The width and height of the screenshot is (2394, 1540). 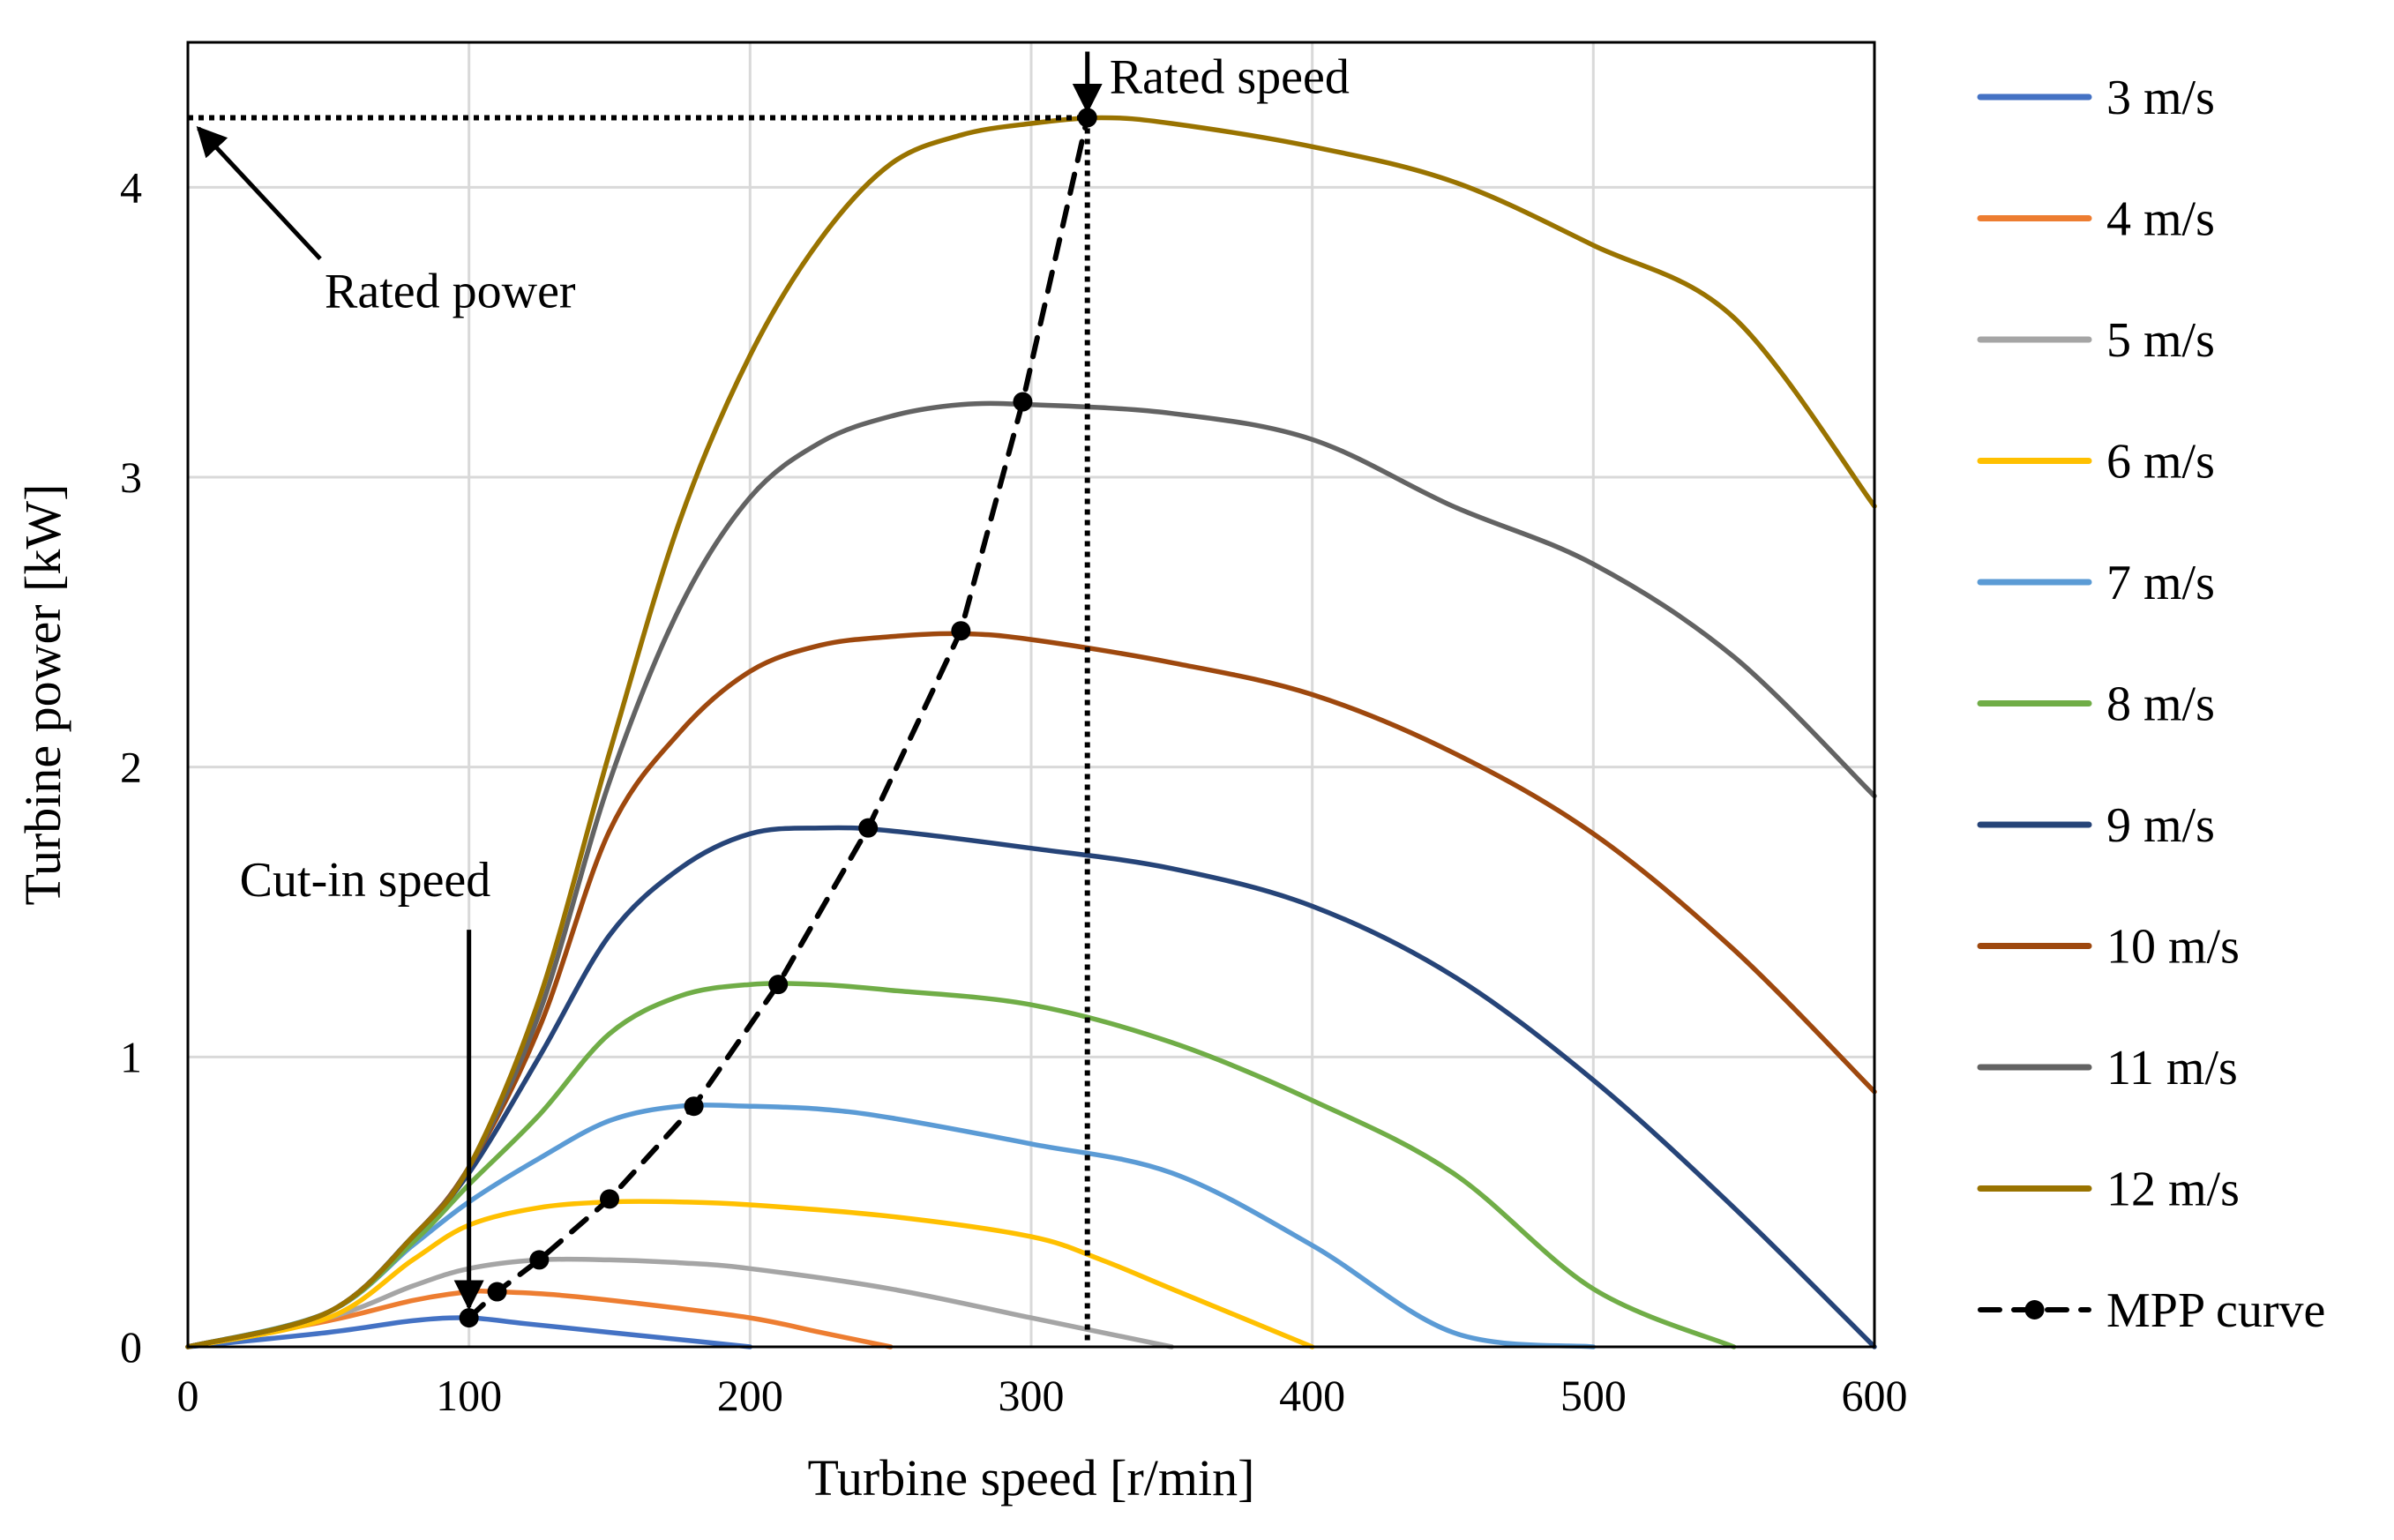 I want to click on legend-label-12-m-s: 12 m/s, so click(x=2173, y=1189).